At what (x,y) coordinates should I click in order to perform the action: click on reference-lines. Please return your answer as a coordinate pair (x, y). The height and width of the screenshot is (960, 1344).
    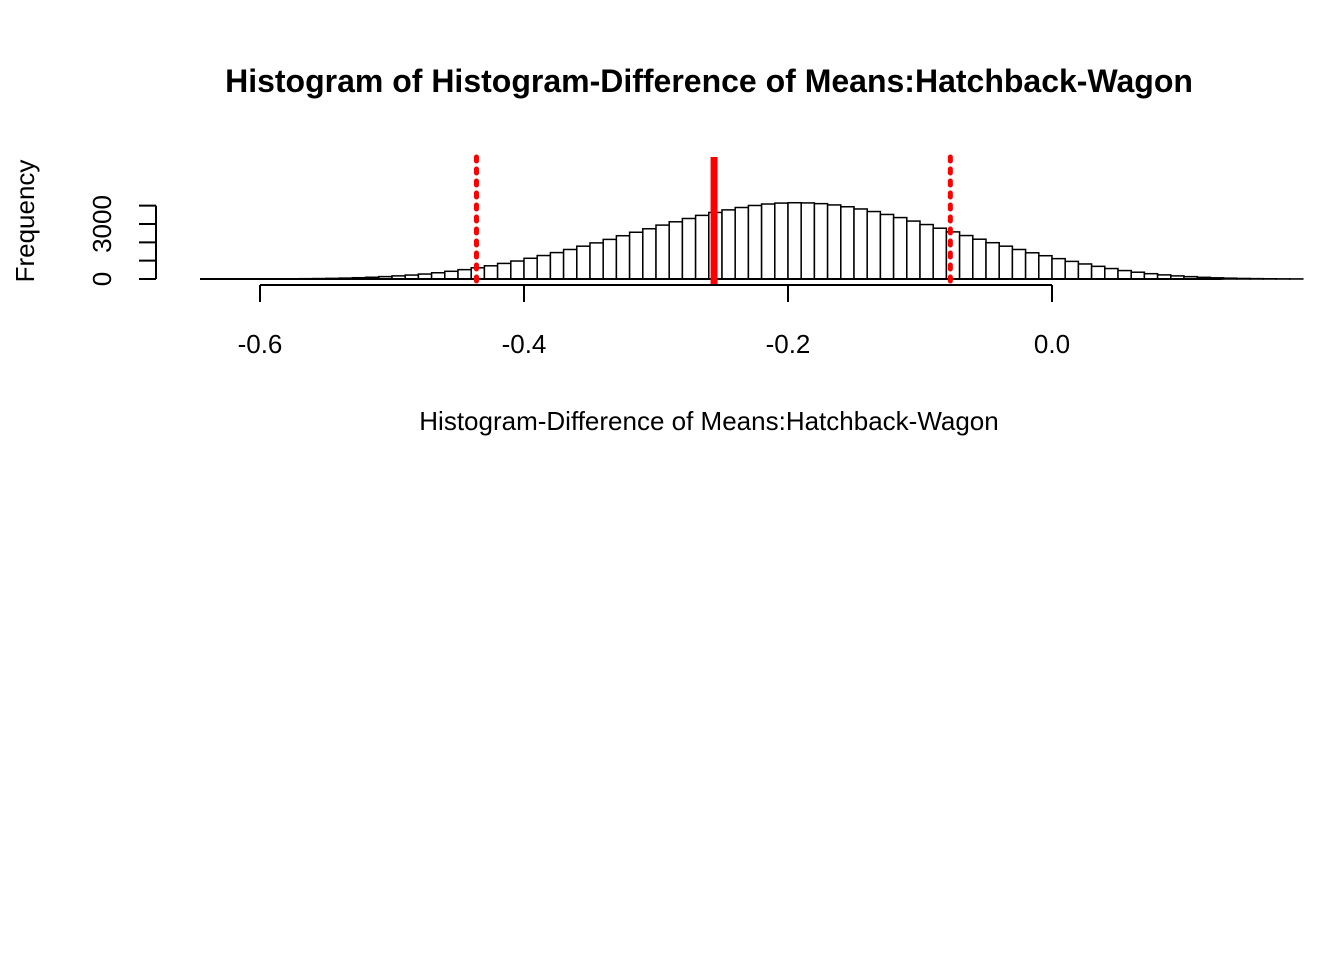
    Looking at the image, I should click on (713, 221).